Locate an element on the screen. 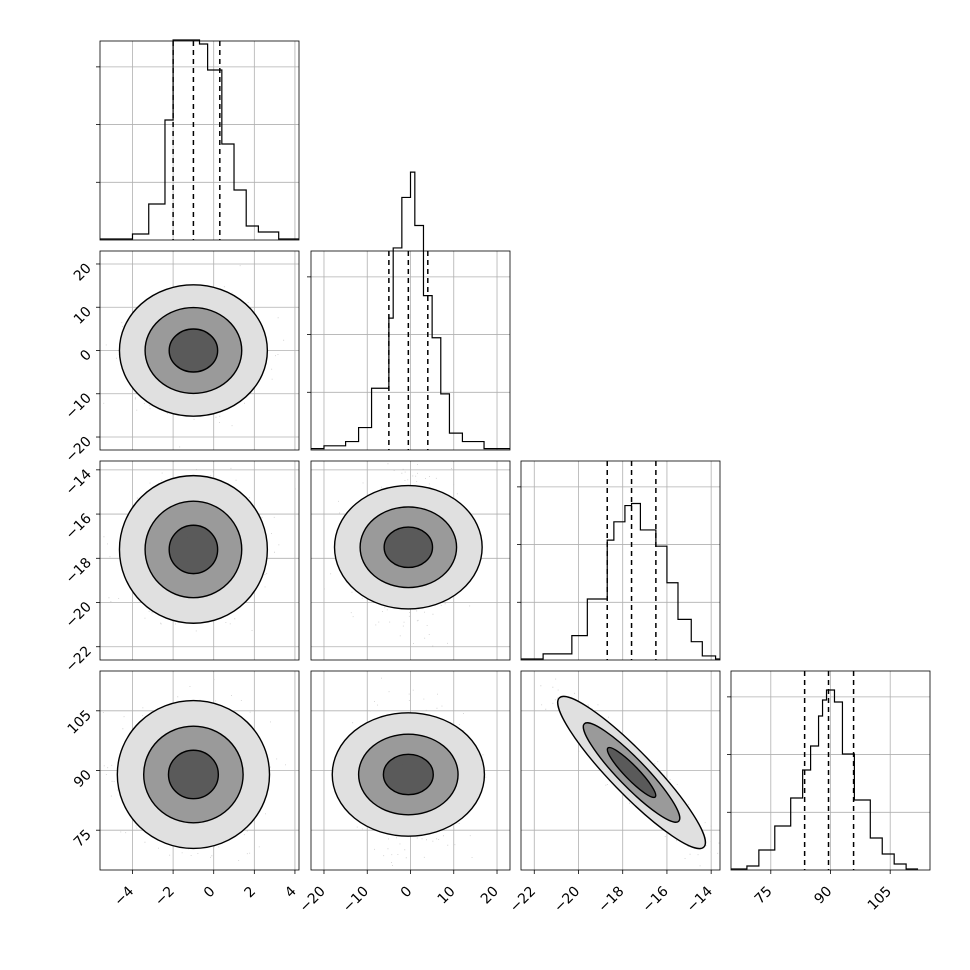 This screenshot has height=970, width=970. xtick-label-p0-3: 2 is located at coordinates (251, 893).